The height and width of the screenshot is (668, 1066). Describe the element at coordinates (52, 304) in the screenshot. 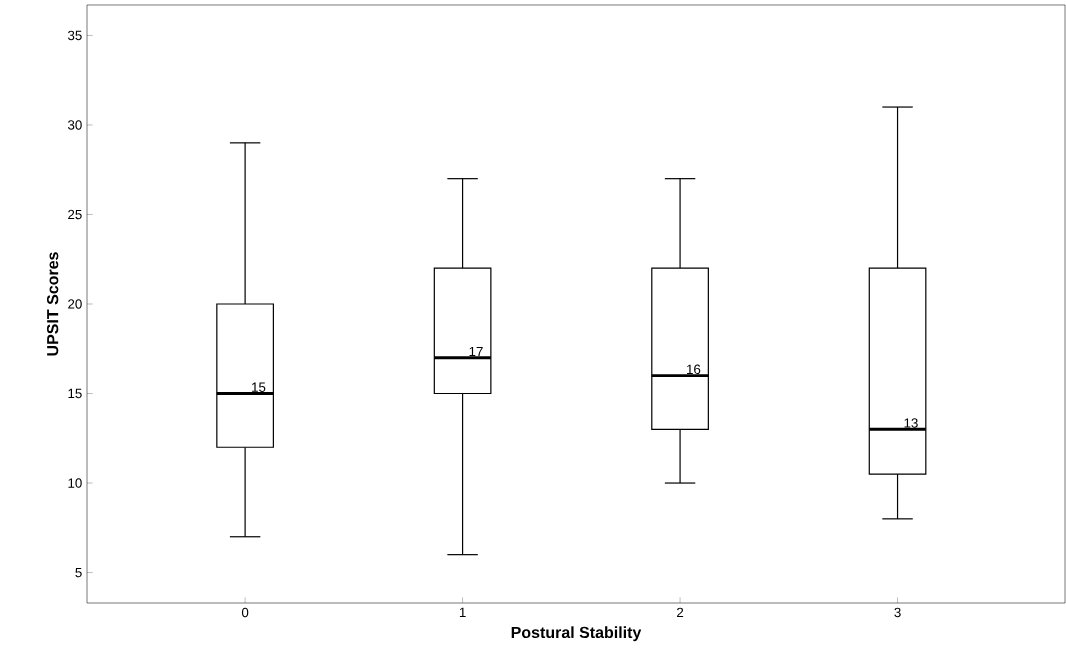

I see `y-axis-title: UPSIT Scores` at that location.